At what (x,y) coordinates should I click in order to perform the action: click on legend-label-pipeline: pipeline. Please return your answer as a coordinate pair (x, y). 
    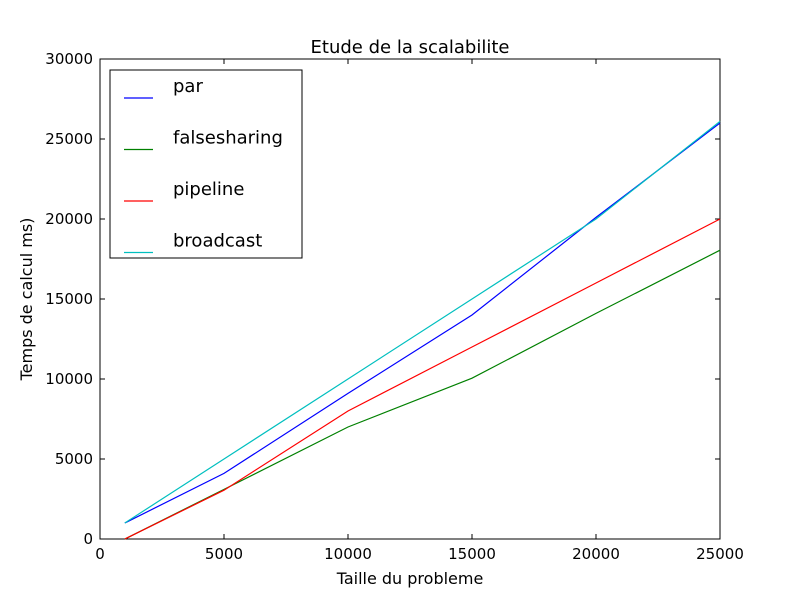
    Looking at the image, I should click on (208, 189).